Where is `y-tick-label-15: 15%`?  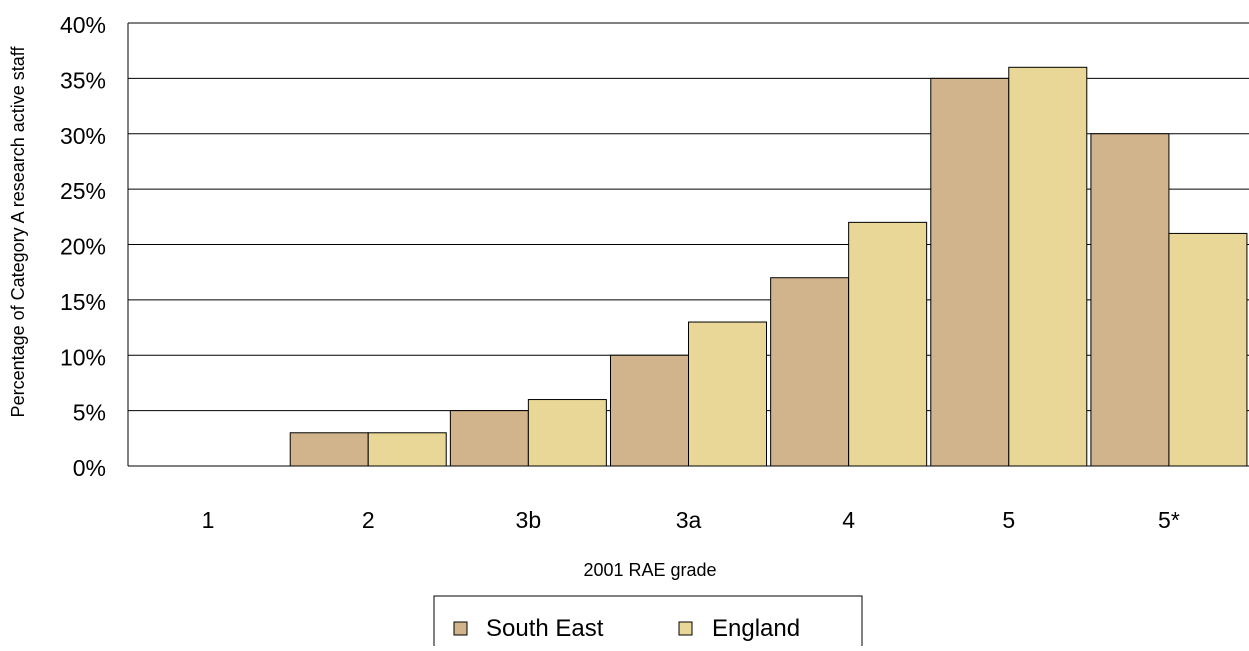 y-tick-label-15: 15% is located at coordinates (83, 302).